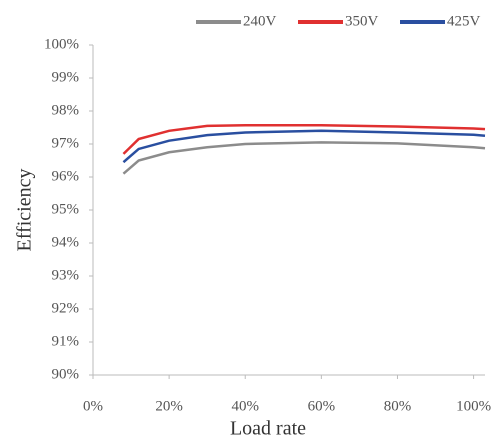 The height and width of the screenshot is (441, 497). I want to click on x-tick-label: 0%, so click(93, 406).